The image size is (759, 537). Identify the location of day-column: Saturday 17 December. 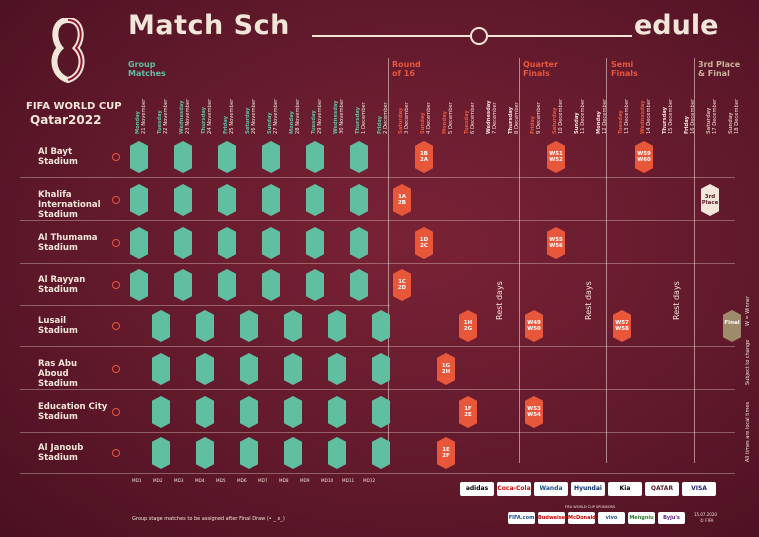
(713, 108).